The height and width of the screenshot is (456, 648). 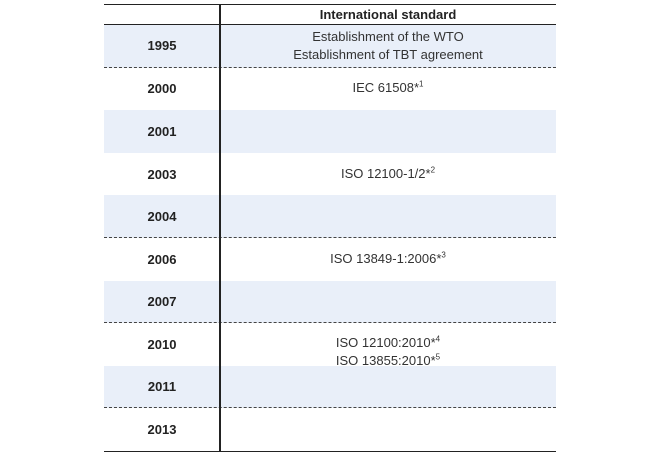 I want to click on standard-text: ISO 12100-1/2*, so click(x=385, y=174).